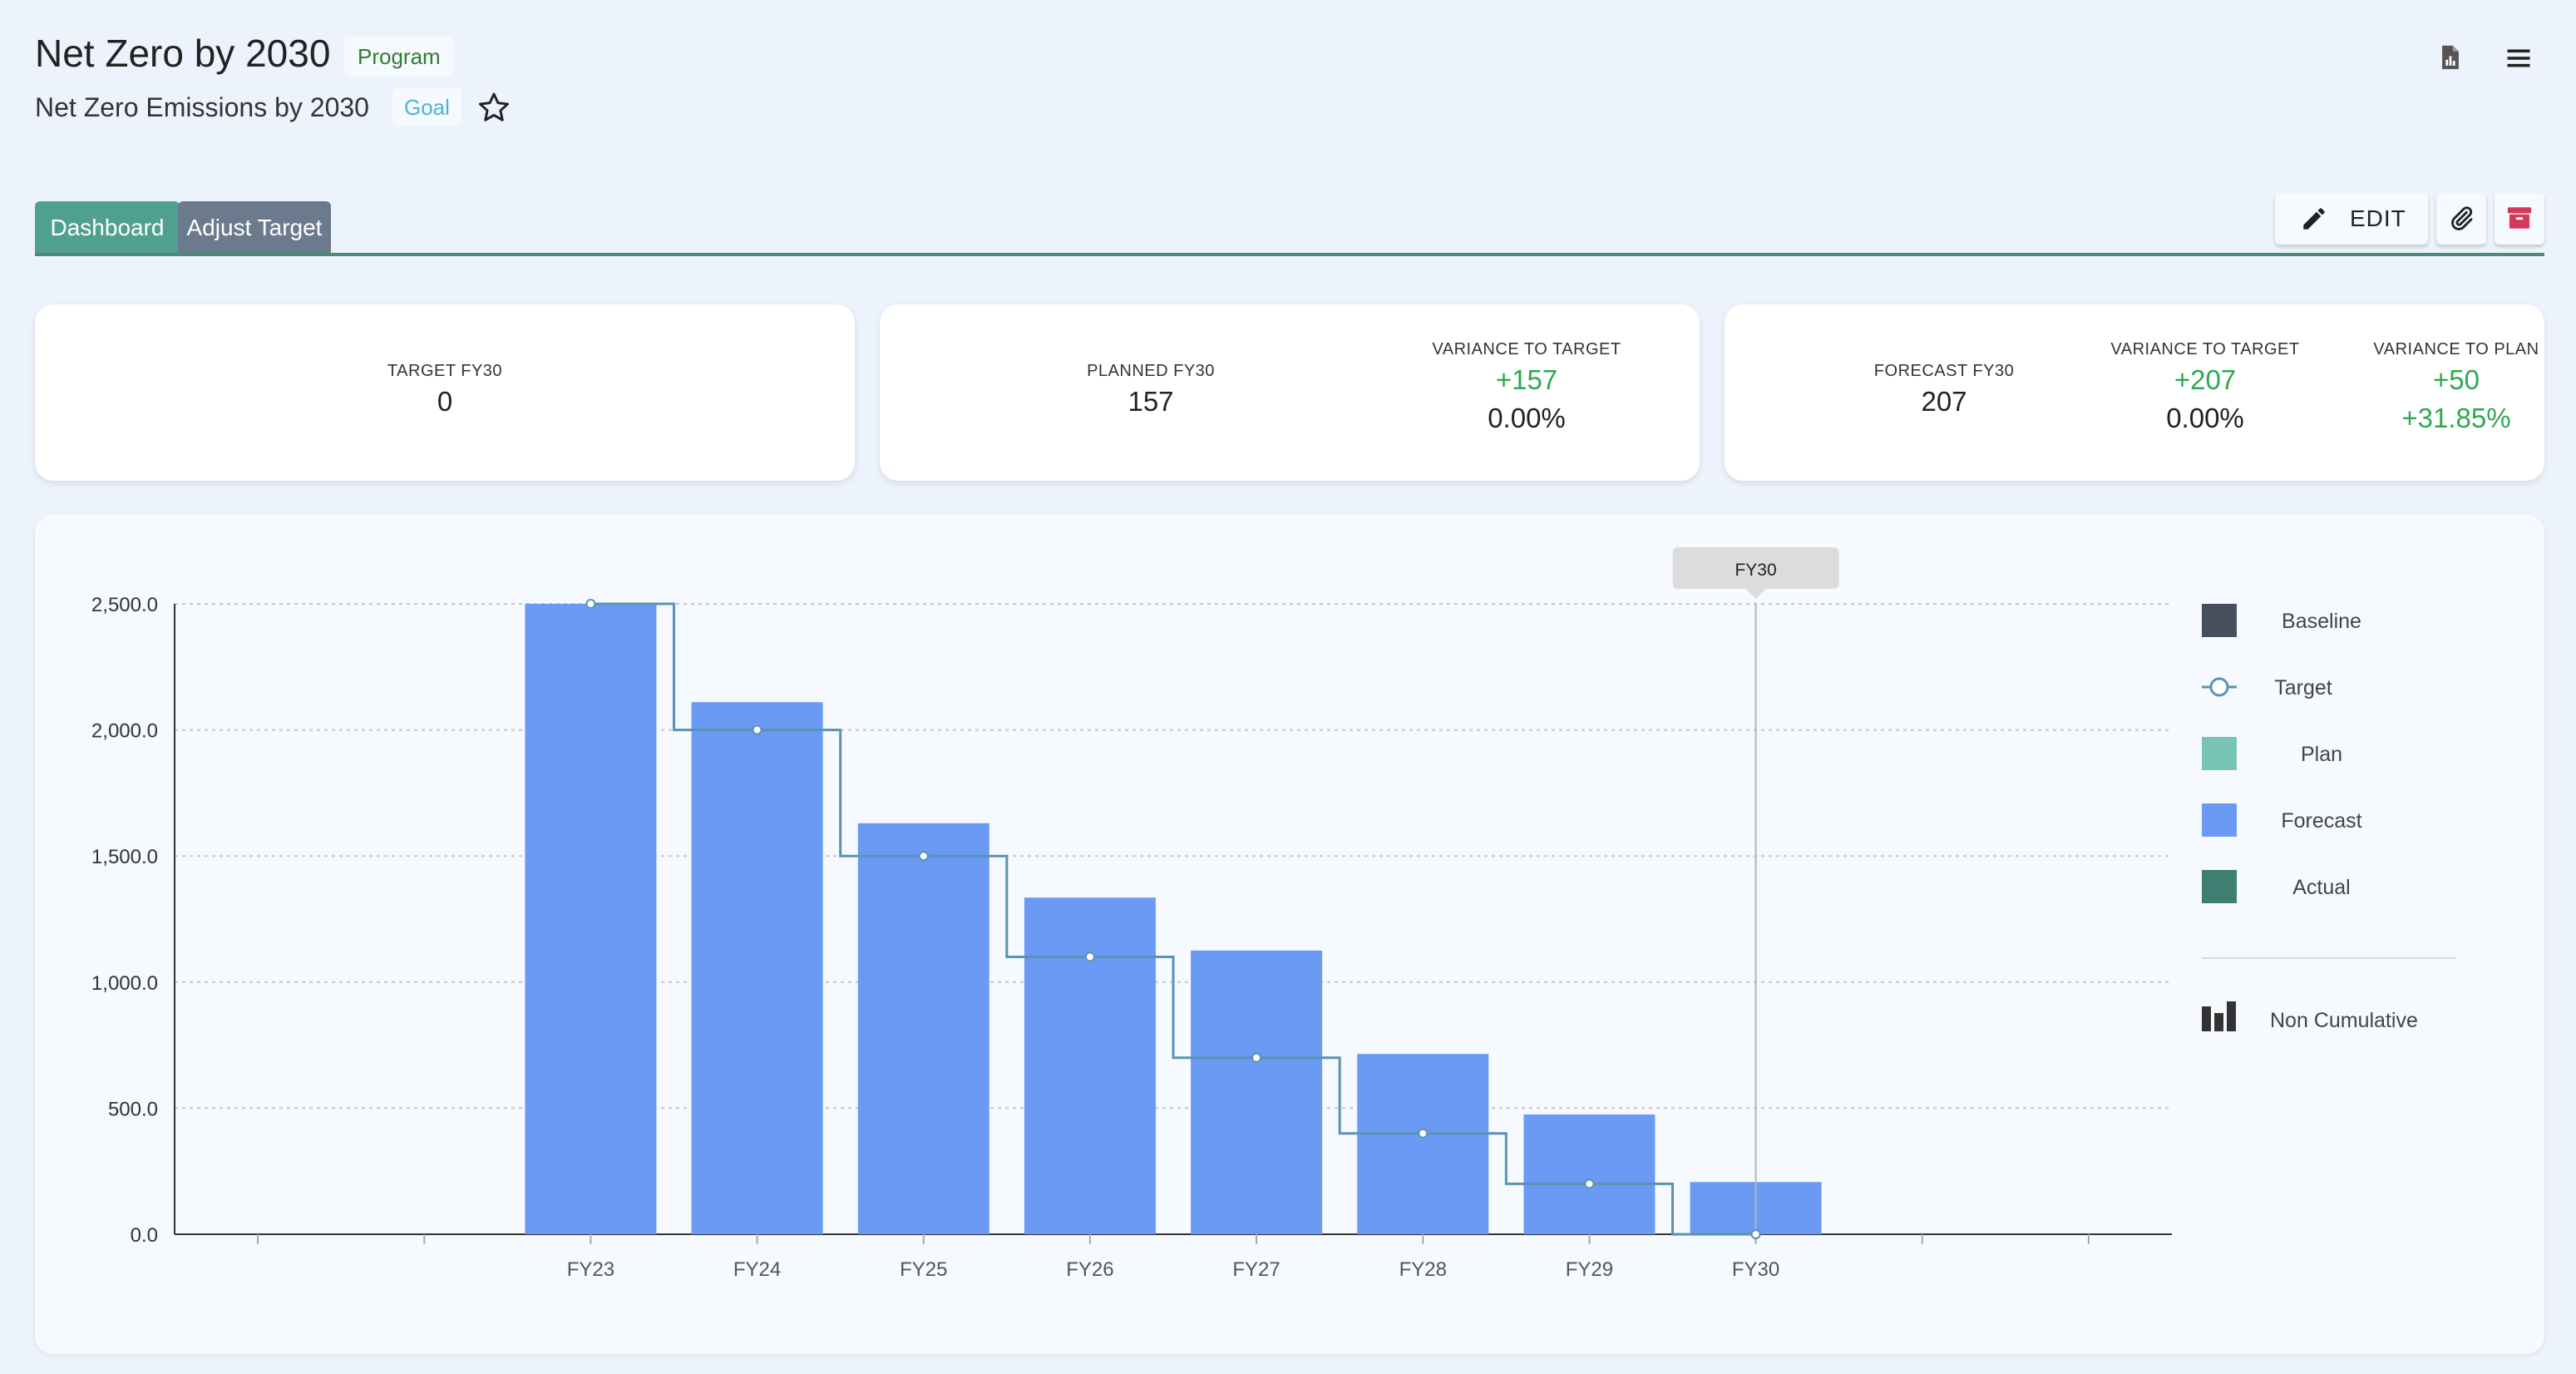  Describe the element at coordinates (183, 54) in the screenshot. I see `page-title: Net Zero by 2030` at that location.